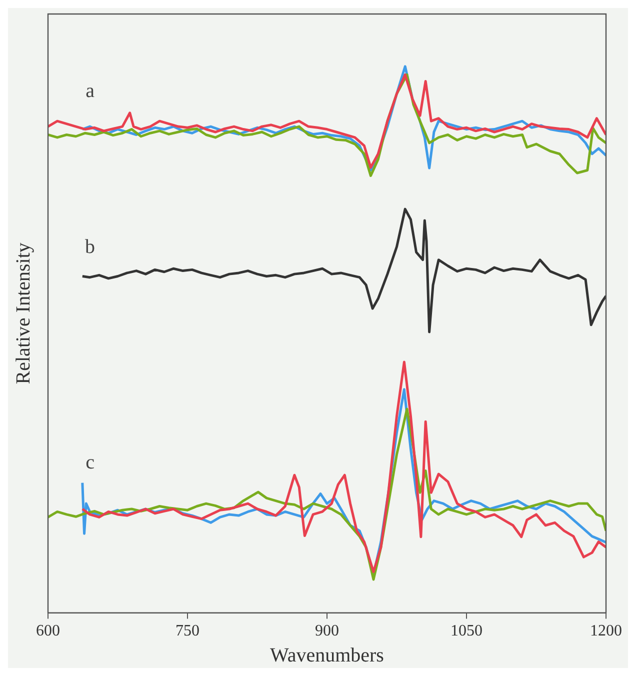 This screenshot has height=678, width=636. Describe the element at coordinates (327, 655) in the screenshot. I see `x-axis-title: Wavenumbers` at that location.